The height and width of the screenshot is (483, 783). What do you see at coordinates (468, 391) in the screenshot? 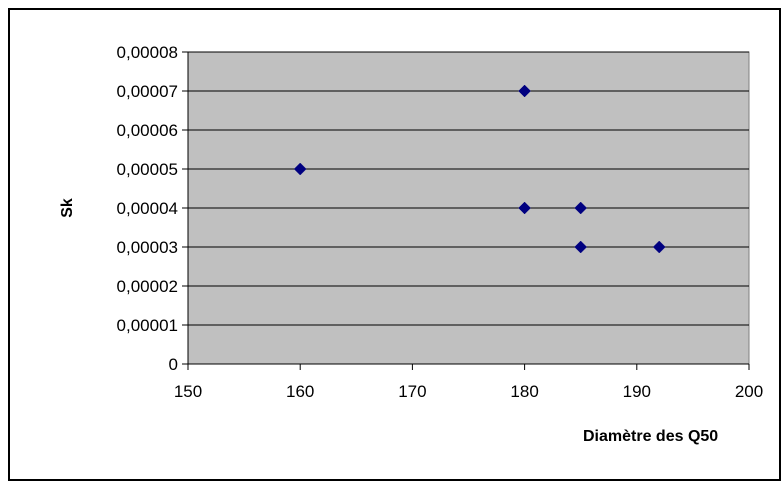
I see `x-tick-labels: 150 160 170 180 190 200` at bounding box center [468, 391].